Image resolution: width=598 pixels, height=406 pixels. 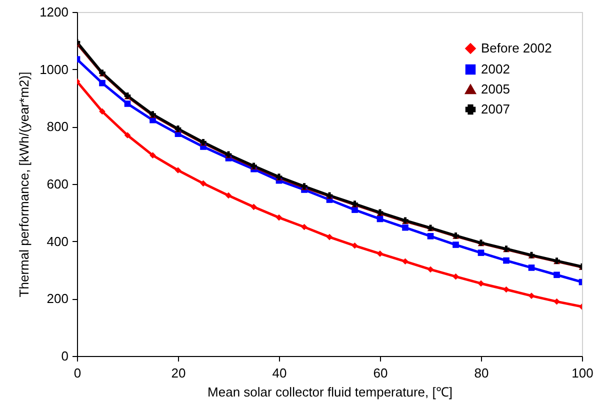 I want to click on y-tick-label: 600, so click(x=57, y=184).